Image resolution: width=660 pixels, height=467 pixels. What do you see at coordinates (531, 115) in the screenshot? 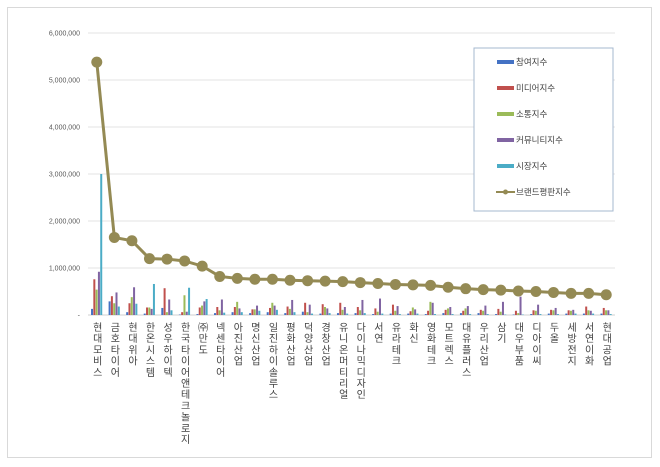
I see `legend-label: 소통지수` at bounding box center [531, 115].